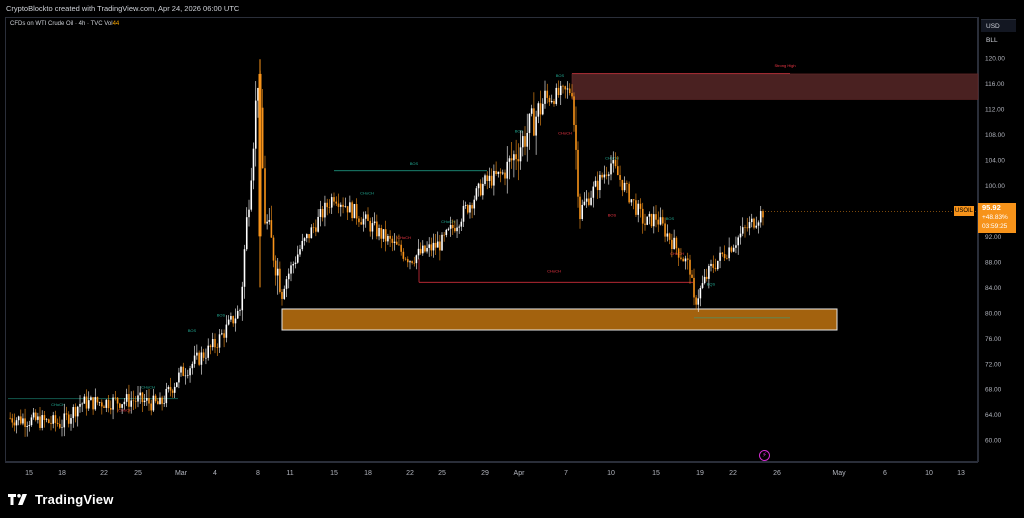 The height and width of the screenshot is (518, 1024). I want to click on lightning-event-icon: ⚡, so click(764, 455).